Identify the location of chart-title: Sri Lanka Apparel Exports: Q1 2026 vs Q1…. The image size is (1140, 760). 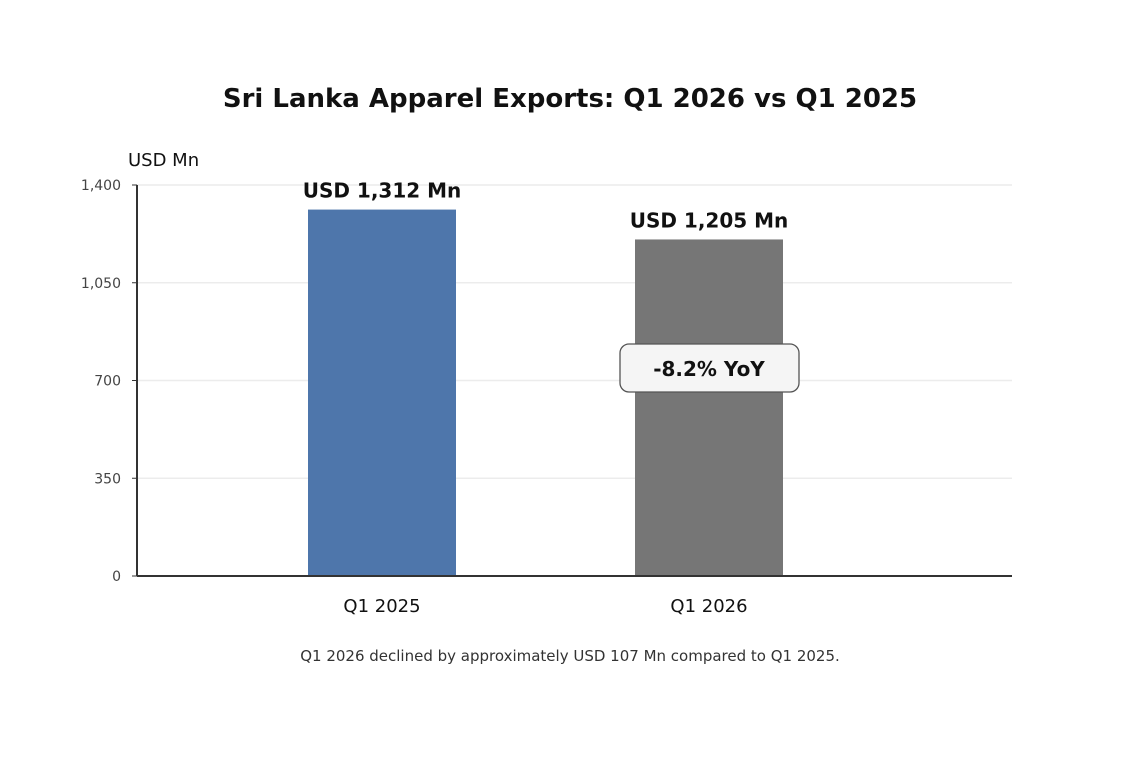
(570, 99).